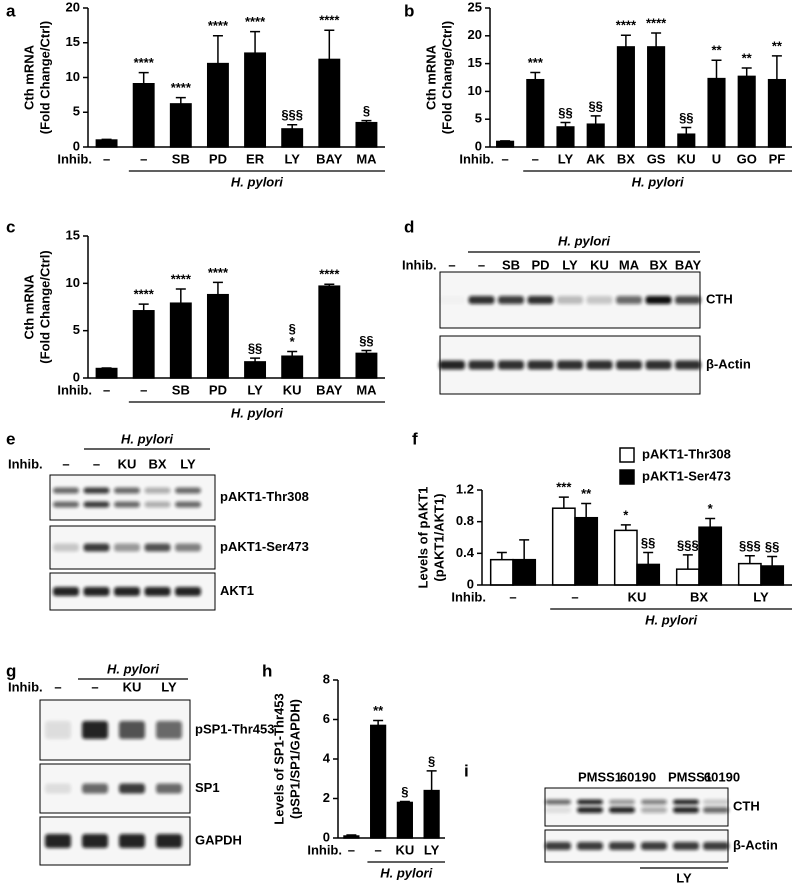 The image size is (800, 890). I want to click on y-axis-label: Cth mRNA, so click(430, 77).